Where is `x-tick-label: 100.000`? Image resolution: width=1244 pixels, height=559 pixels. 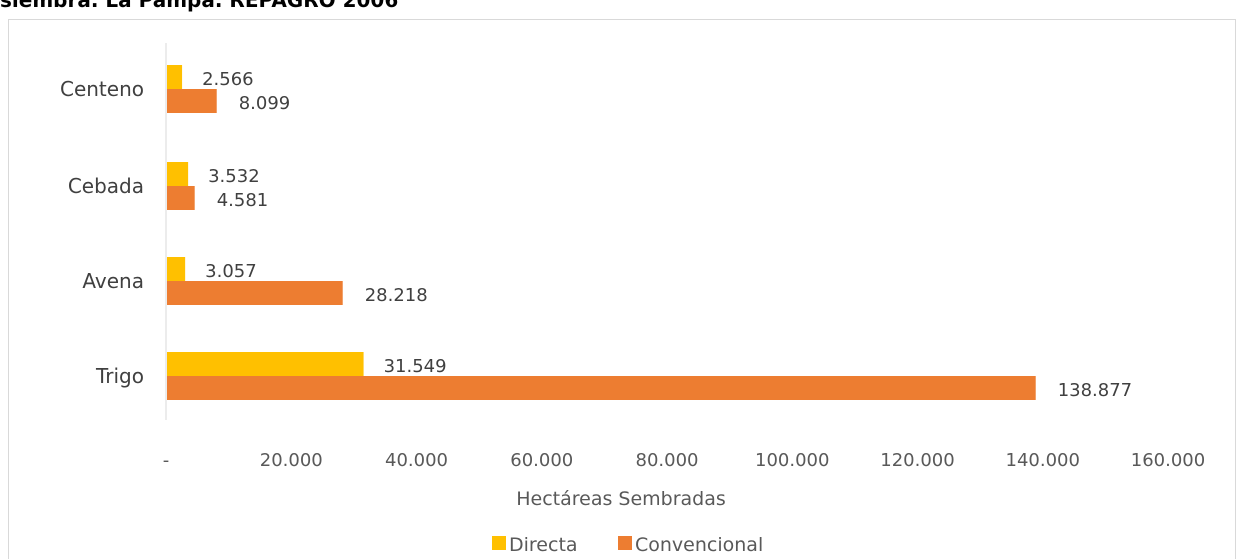 x-tick-label: 100.000 is located at coordinates (792, 460).